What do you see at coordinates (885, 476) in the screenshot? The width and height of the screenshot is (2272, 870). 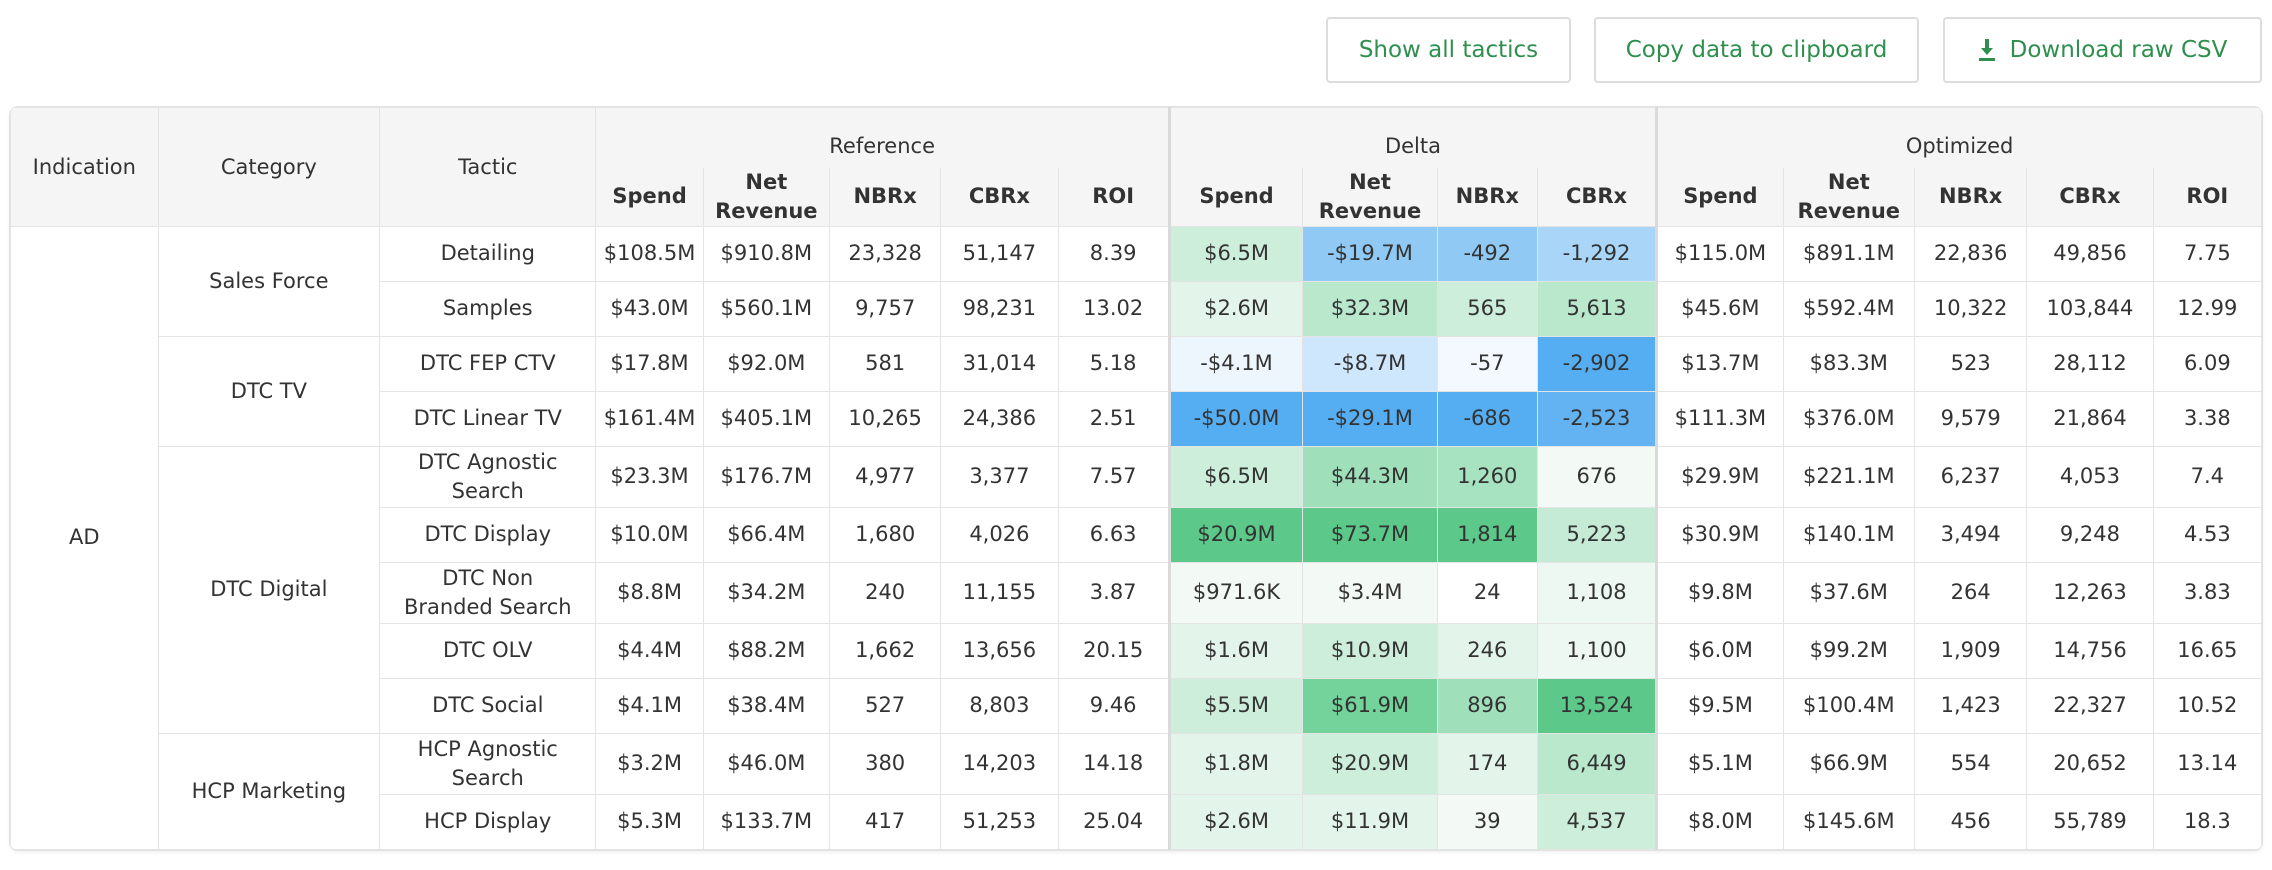 I see `ref-nbrx-cell: 4,977` at bounding box center [885, 476].